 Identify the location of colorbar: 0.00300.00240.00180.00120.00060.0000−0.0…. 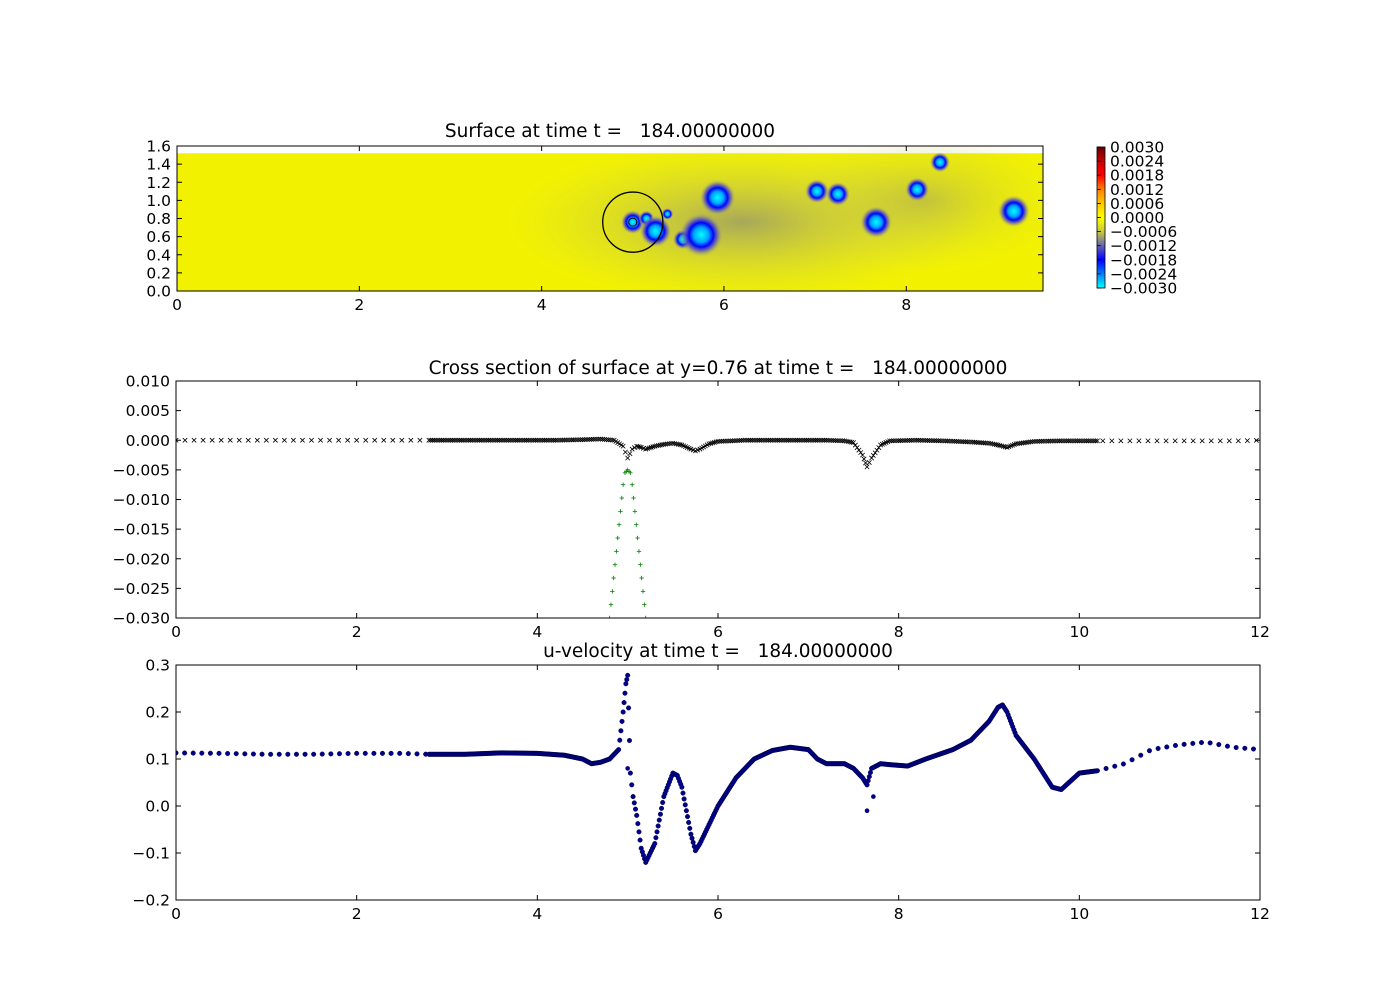
(1136, 218).